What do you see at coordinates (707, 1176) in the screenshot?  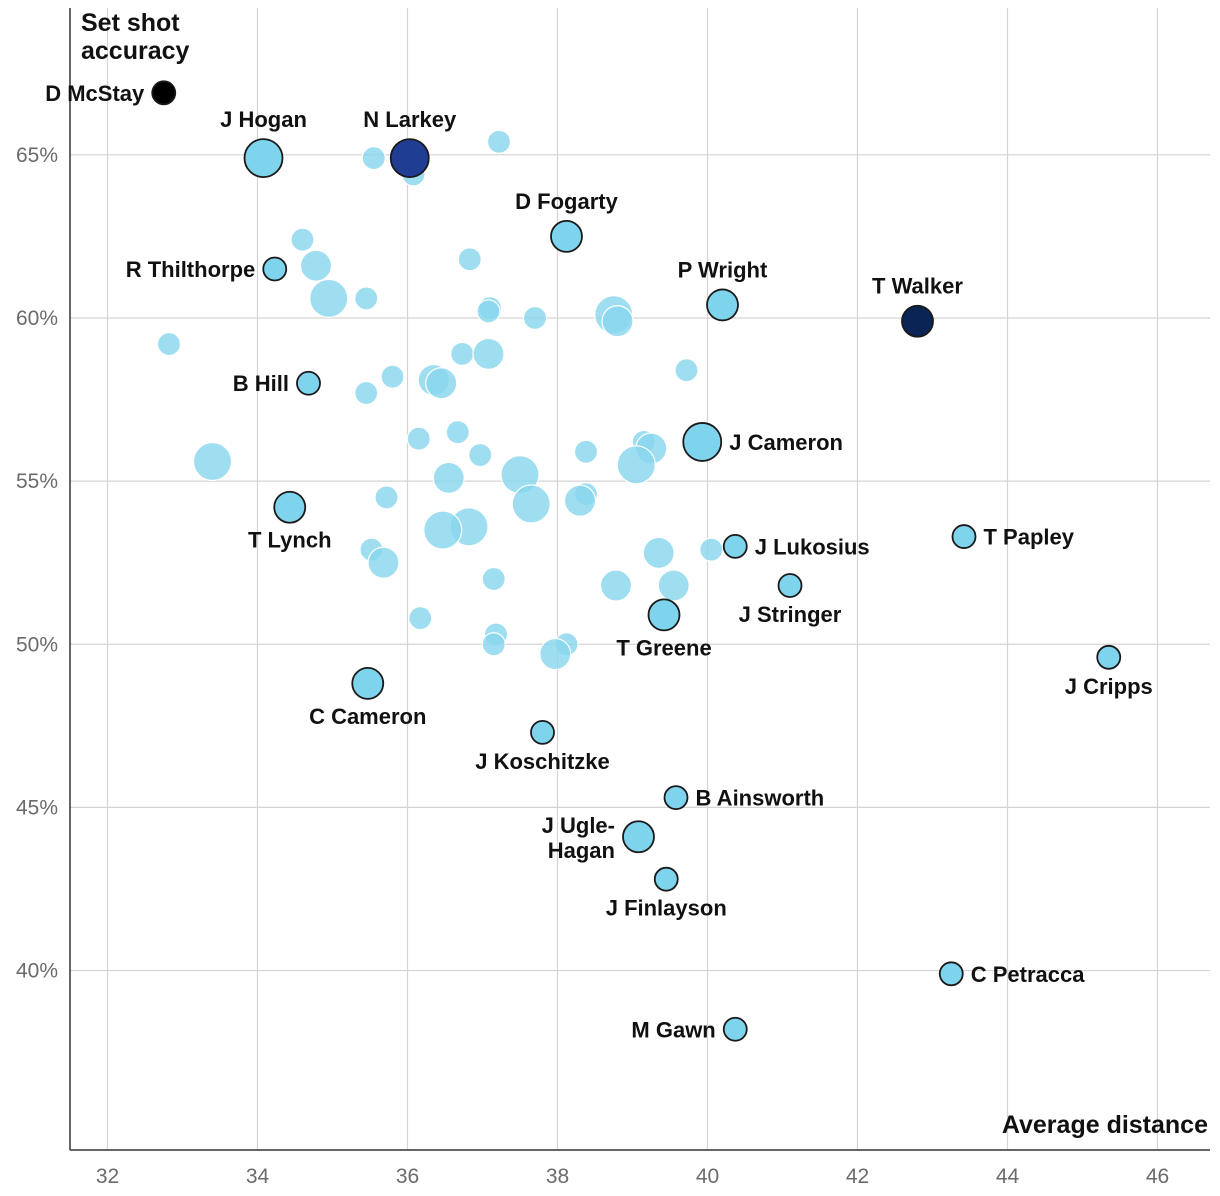 I see `x-tick-label: 40` at bounding box center [707, 1176].